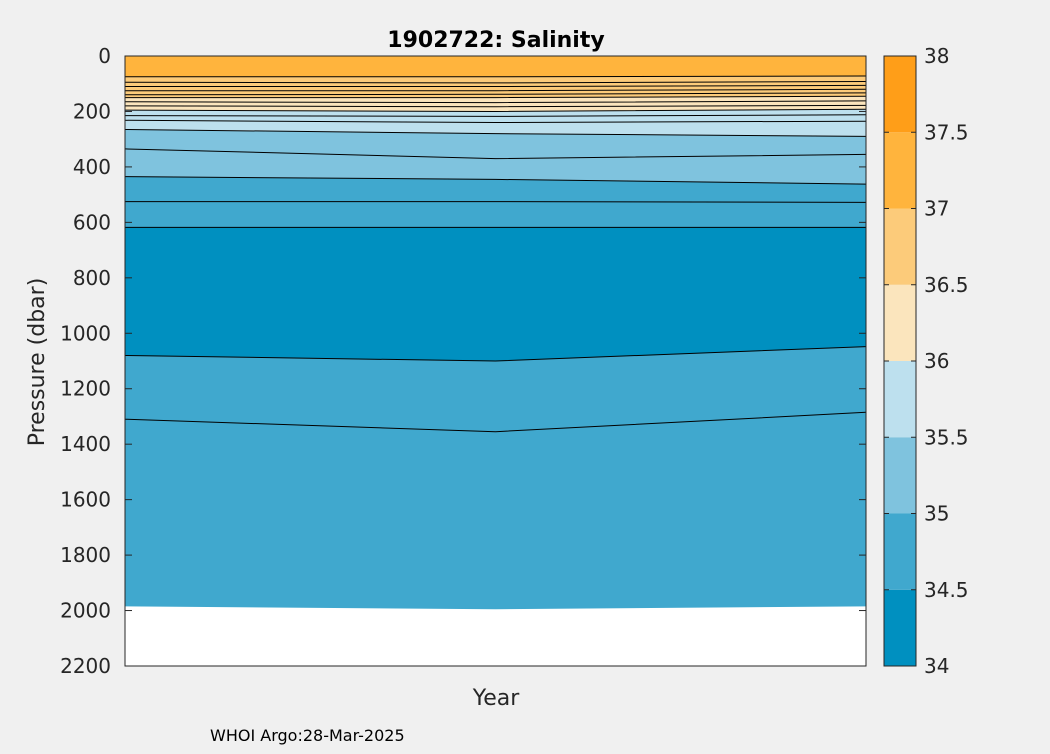 This screenshot has height=754, width=1050. What do you see at coordinates (936, 666) in the screenshot?
I see `colorbar-tick-label: 34` at bounding box center [936, 666].